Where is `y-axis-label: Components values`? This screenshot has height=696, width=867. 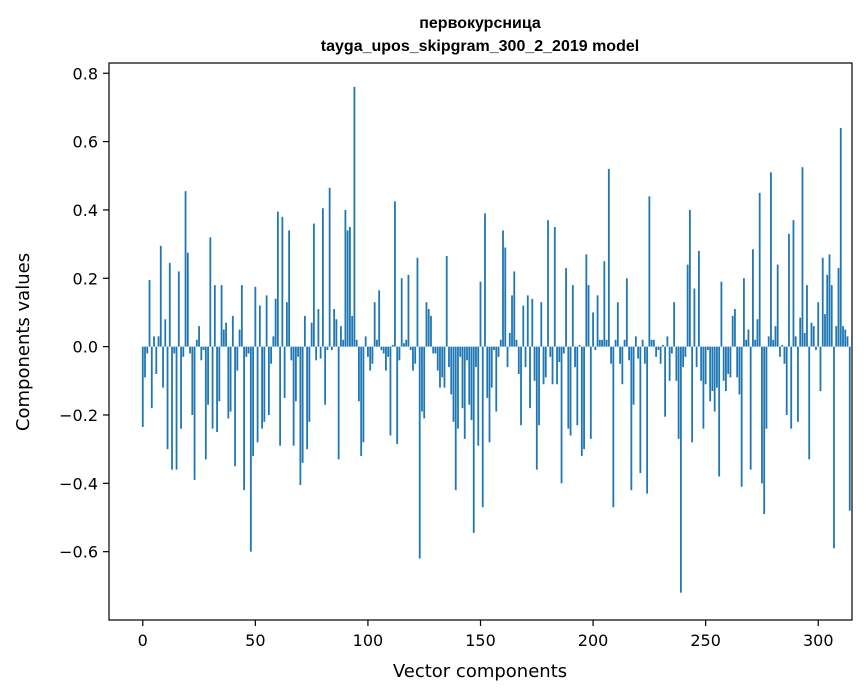 y-axis-label: Components values is located at coordinates (23, 342).